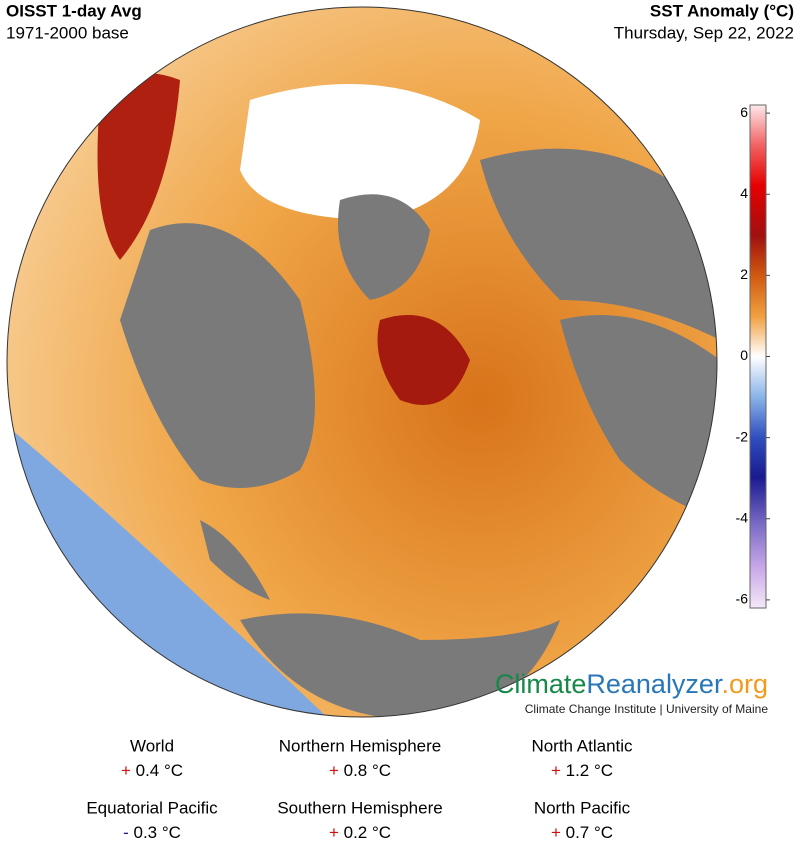 Image resolution: width=800 pixels, height=851 pixels. Describe the element at coordinates (744, 112) in the screenshot. I see `colorbar-tick-label: 6` at that location.